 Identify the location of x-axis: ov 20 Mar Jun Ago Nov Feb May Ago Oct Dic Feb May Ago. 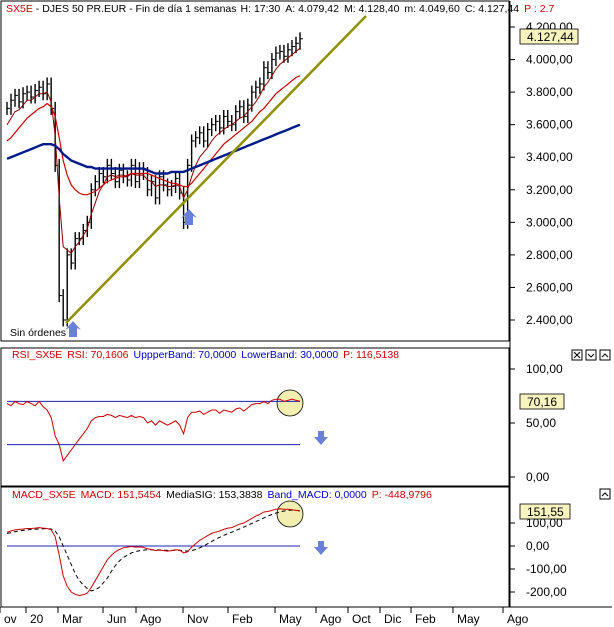
(264, 616).